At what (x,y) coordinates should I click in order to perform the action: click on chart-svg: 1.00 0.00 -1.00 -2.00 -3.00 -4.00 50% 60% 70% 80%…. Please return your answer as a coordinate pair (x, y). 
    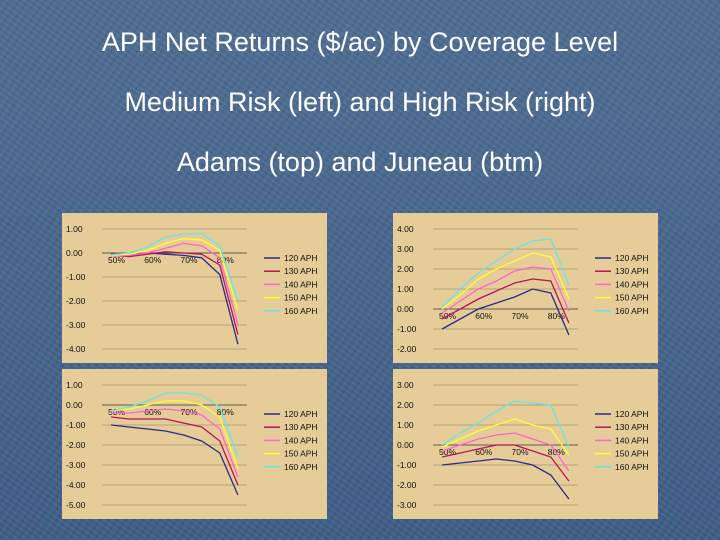
    Looking at the image, I should click on (192, 289).